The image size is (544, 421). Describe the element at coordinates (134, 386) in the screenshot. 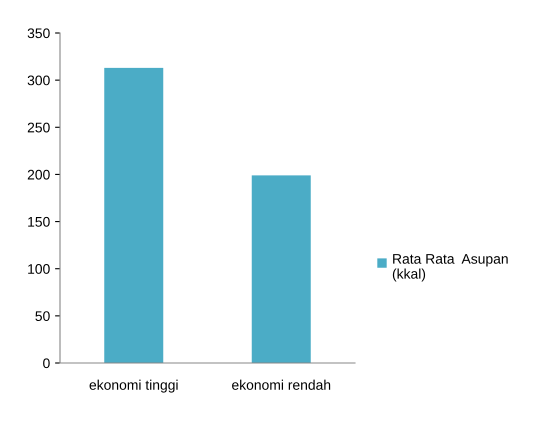

I see `x-tick-label: ekonomi tinggi` at that location.